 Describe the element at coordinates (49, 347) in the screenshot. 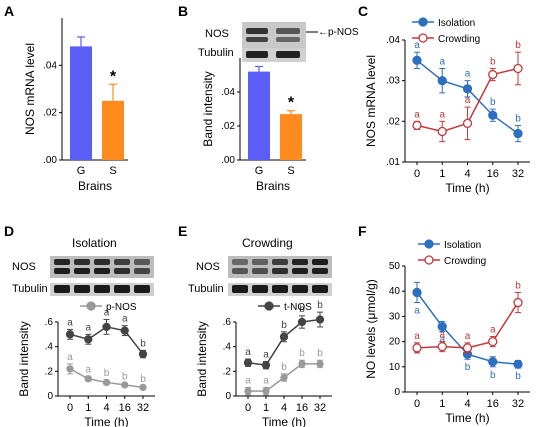

I see `d-ytick-label: .4` at that location.